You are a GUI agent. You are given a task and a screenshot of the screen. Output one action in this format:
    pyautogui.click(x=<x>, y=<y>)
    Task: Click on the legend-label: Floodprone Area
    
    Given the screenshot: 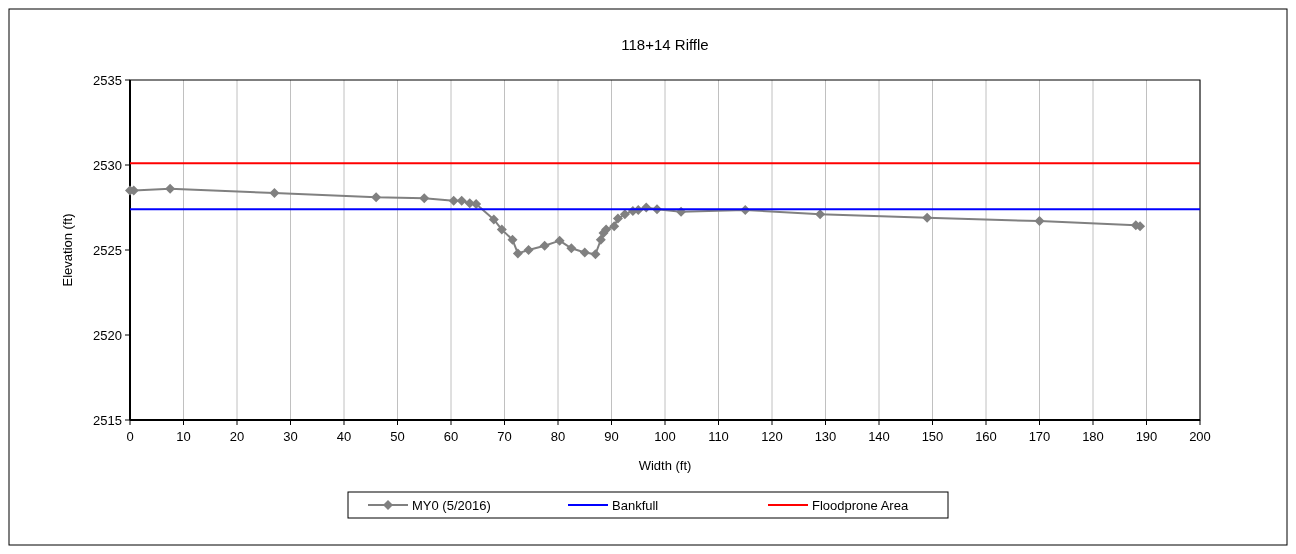 What is the action you would take?
    pyautogui.click(x=860, y=505)
    